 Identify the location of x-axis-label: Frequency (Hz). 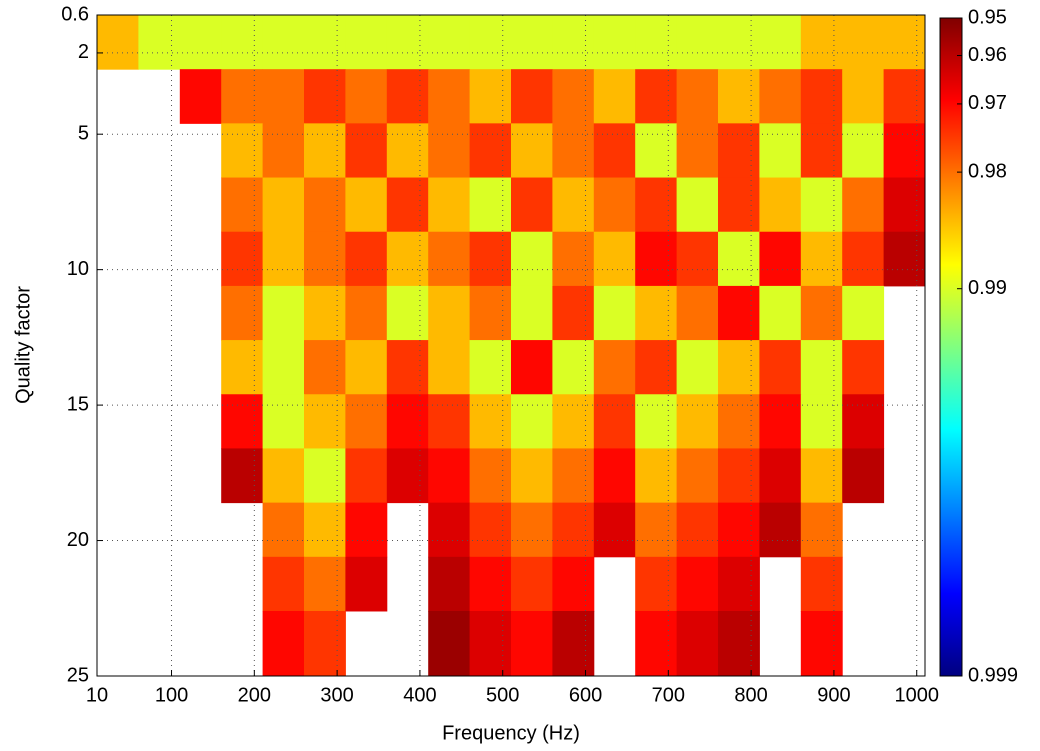
(511, 733).